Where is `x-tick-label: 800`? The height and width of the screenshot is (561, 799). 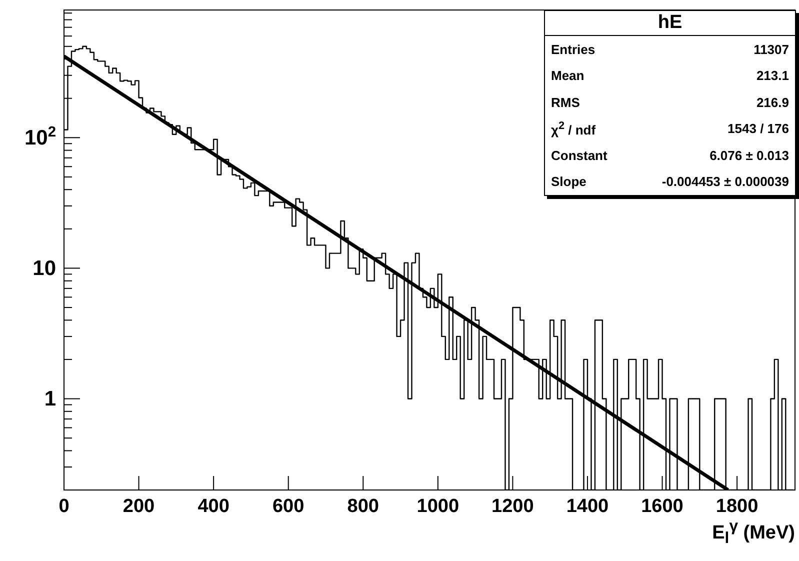
x-tick-label: 800 is located at coordinates (363, 506).